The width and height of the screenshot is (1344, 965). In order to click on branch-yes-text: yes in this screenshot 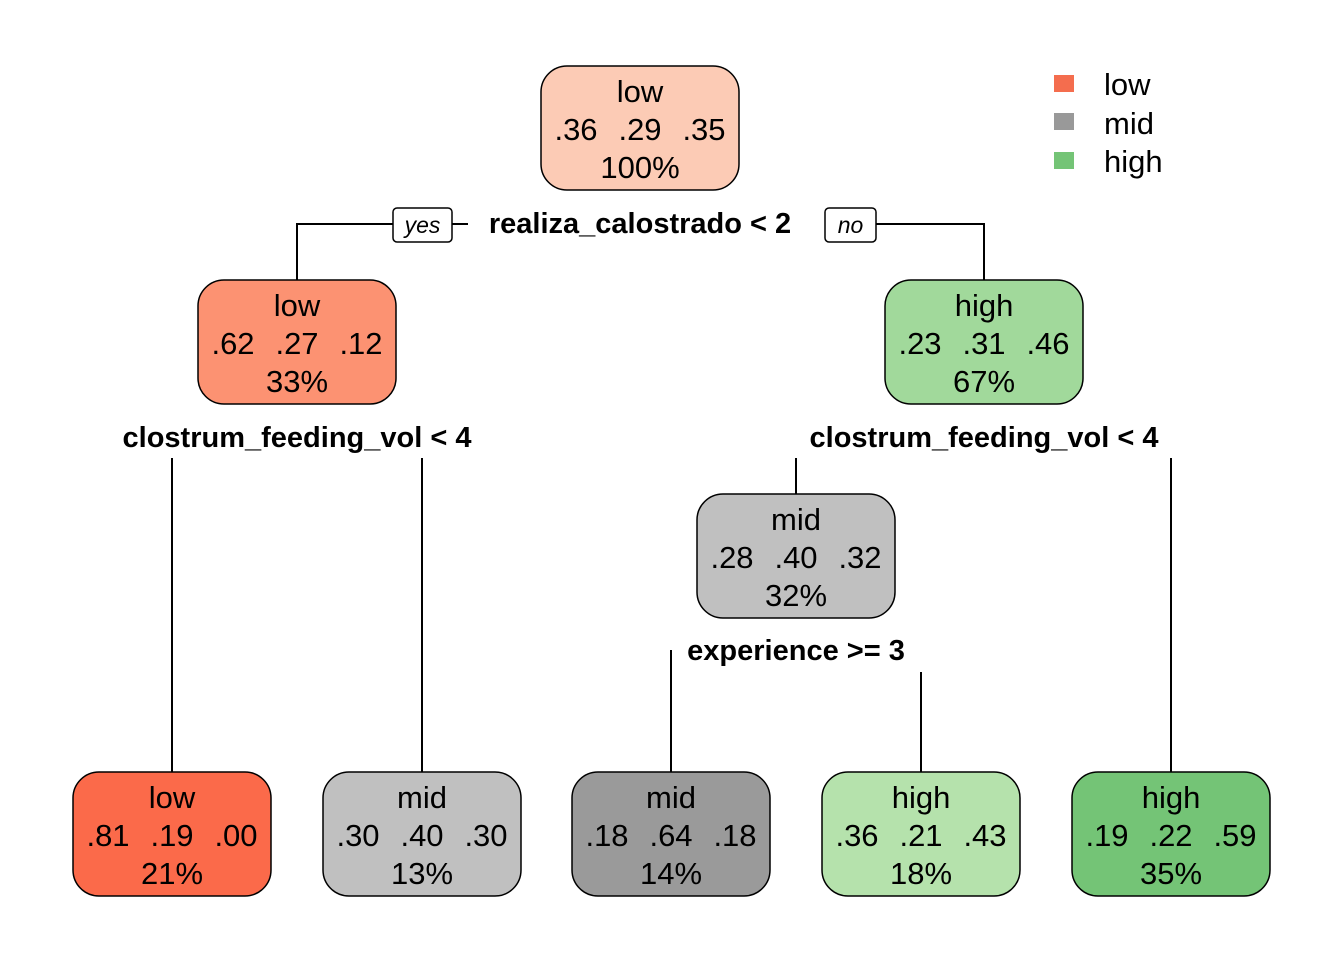, I will do `click(422, 225)`.